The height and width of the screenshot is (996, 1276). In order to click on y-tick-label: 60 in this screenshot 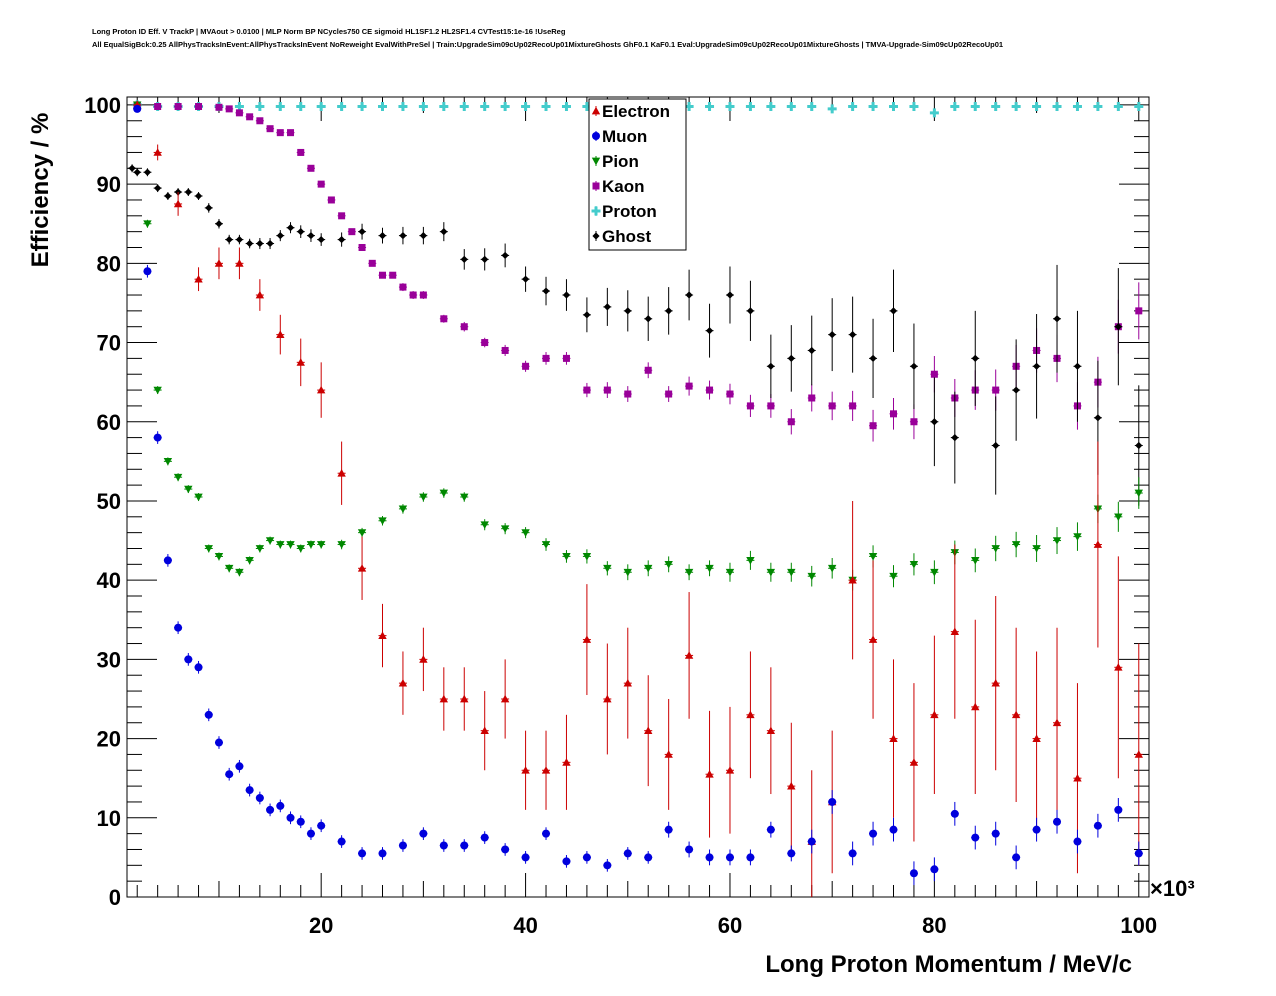, I will do `click(109, 422)`.